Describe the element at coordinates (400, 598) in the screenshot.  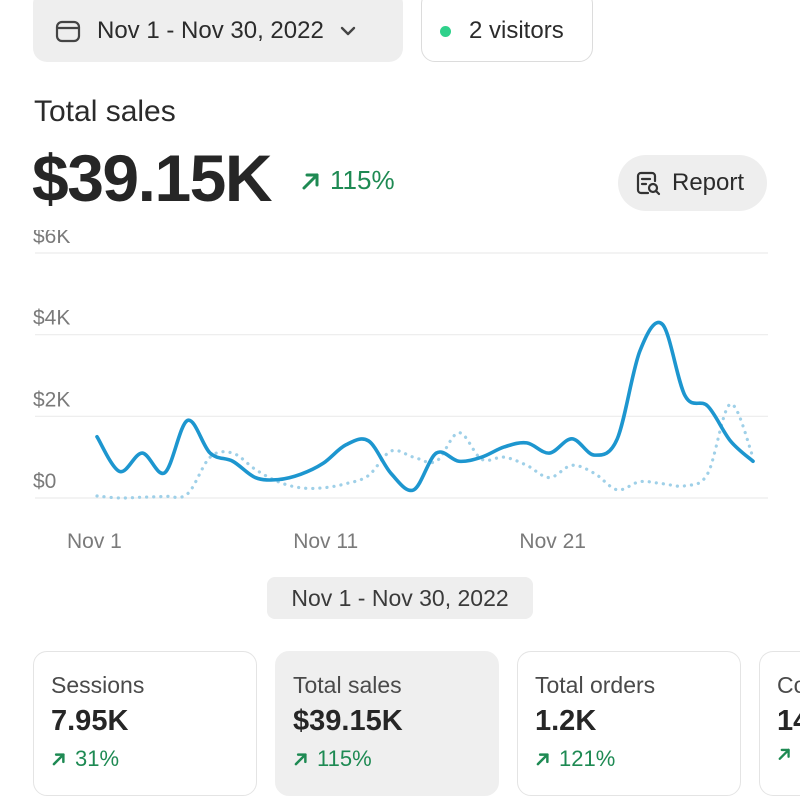
I see `chart-range-label: Nov 1 - Nov 30, 2022` at that location.